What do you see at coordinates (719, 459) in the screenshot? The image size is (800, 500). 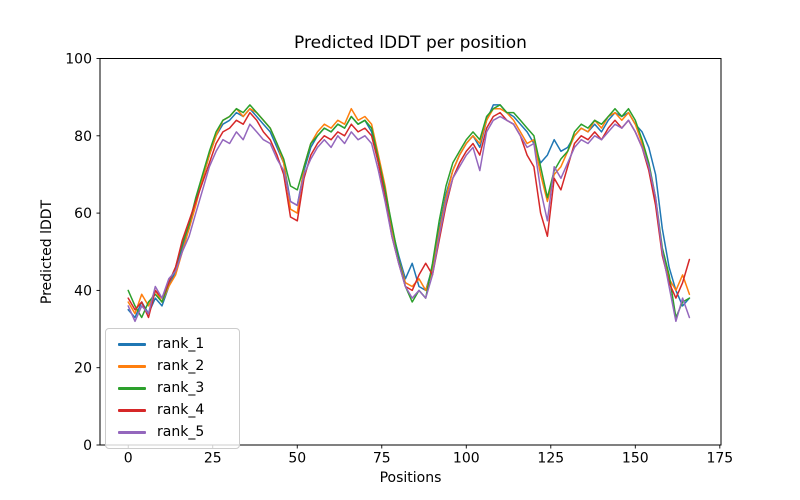 I see `x-tick-label: 175` at bounding box center [719, 459].